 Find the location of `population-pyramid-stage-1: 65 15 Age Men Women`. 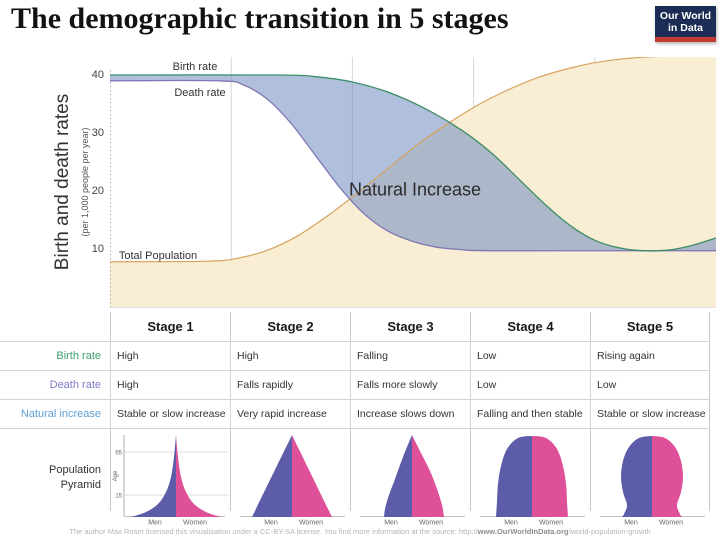

population-pyramid-stage-1: 65 15 Age Men Women is located at coordinates (170, 477).